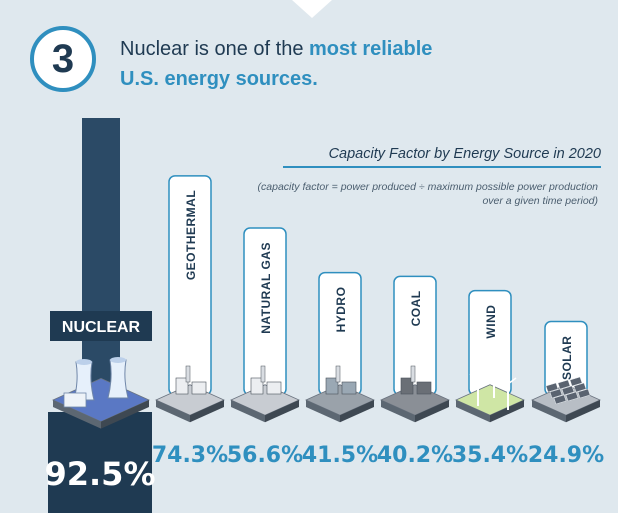 This screenshot has width=618, height=513. Describe the element at coordinates (265, 455) in the screenshot. I see `data-label-natural-gas: 56.6%` at that location.